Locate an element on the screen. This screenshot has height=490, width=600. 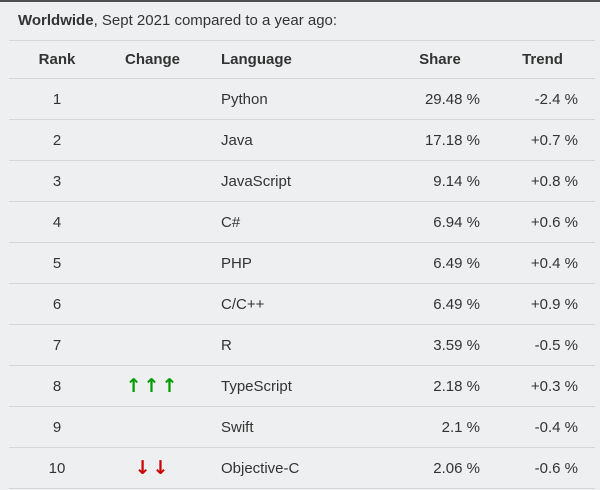
rank-cell: 9 is located at coordinates (57, 427).